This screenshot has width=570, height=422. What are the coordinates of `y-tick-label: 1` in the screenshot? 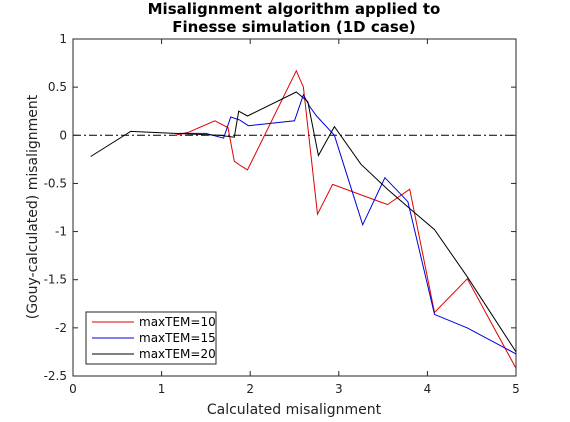 It's located at (63, 39).